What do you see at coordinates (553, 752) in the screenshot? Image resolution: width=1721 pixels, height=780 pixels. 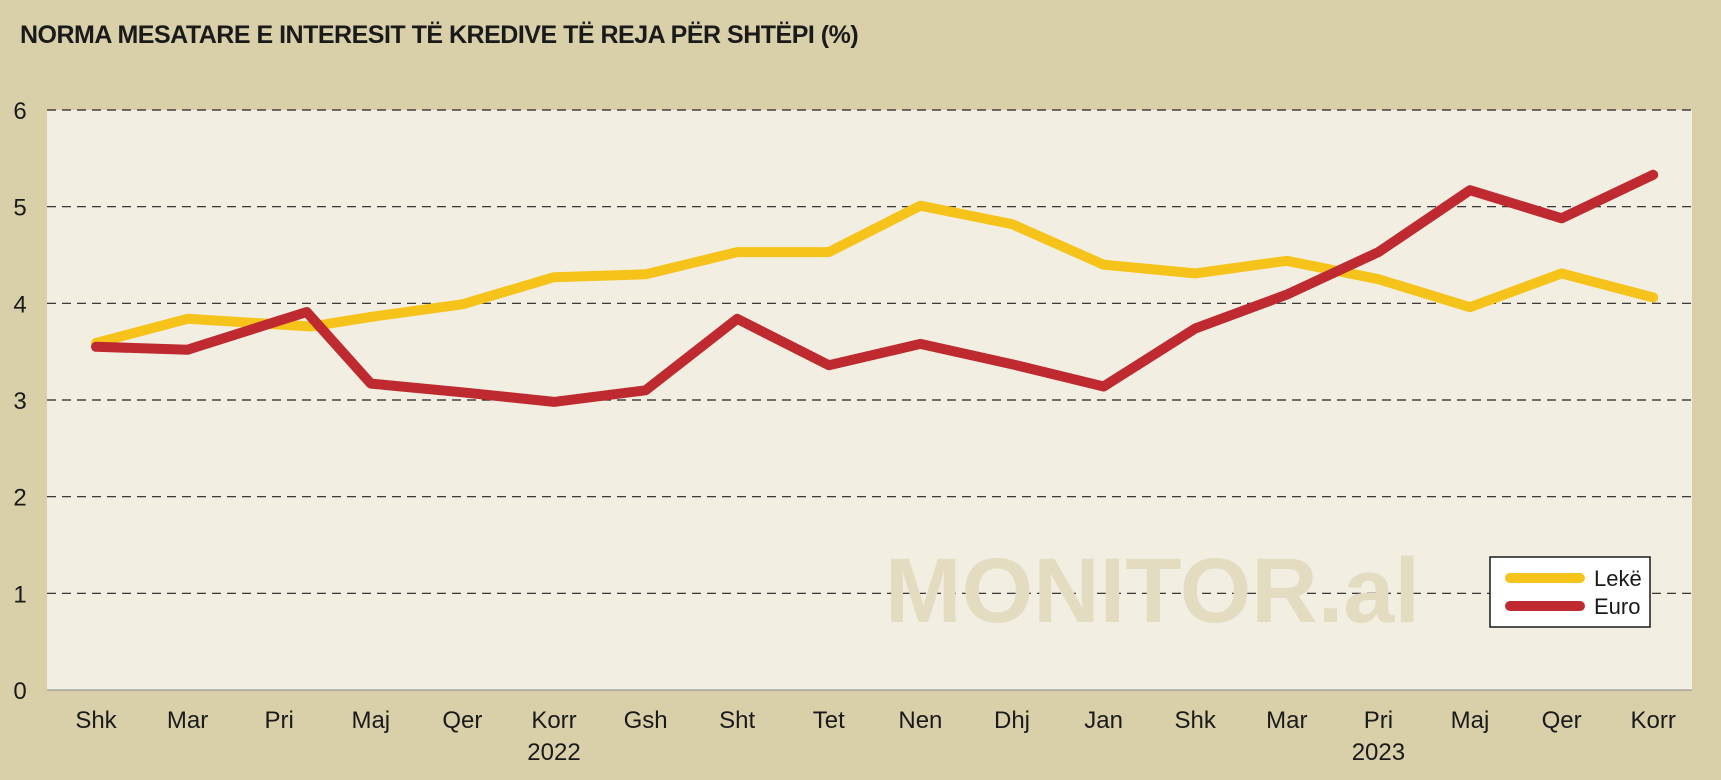 I see `year-label: 2022` at bounding box center [553, 752].